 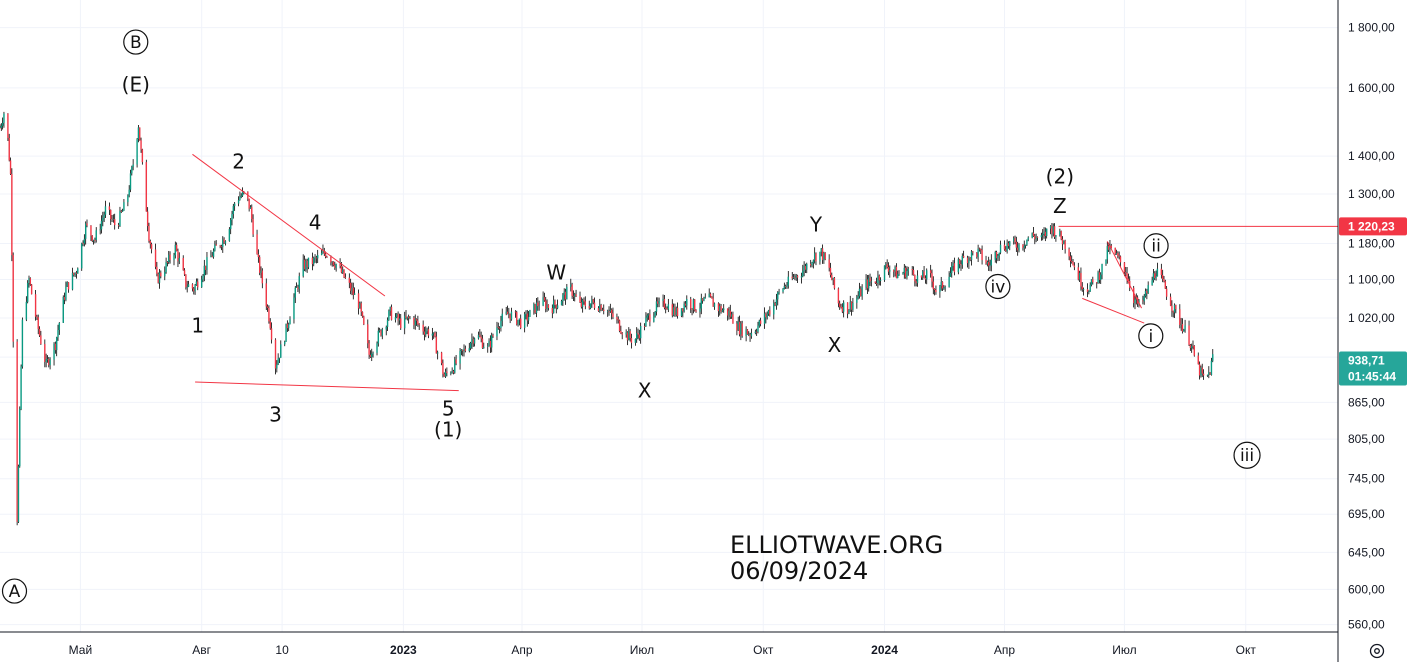 What do you see at coordinates (15, 592) in the screenshot?
I see `wave-label: A` at bounding box center [15, 592].